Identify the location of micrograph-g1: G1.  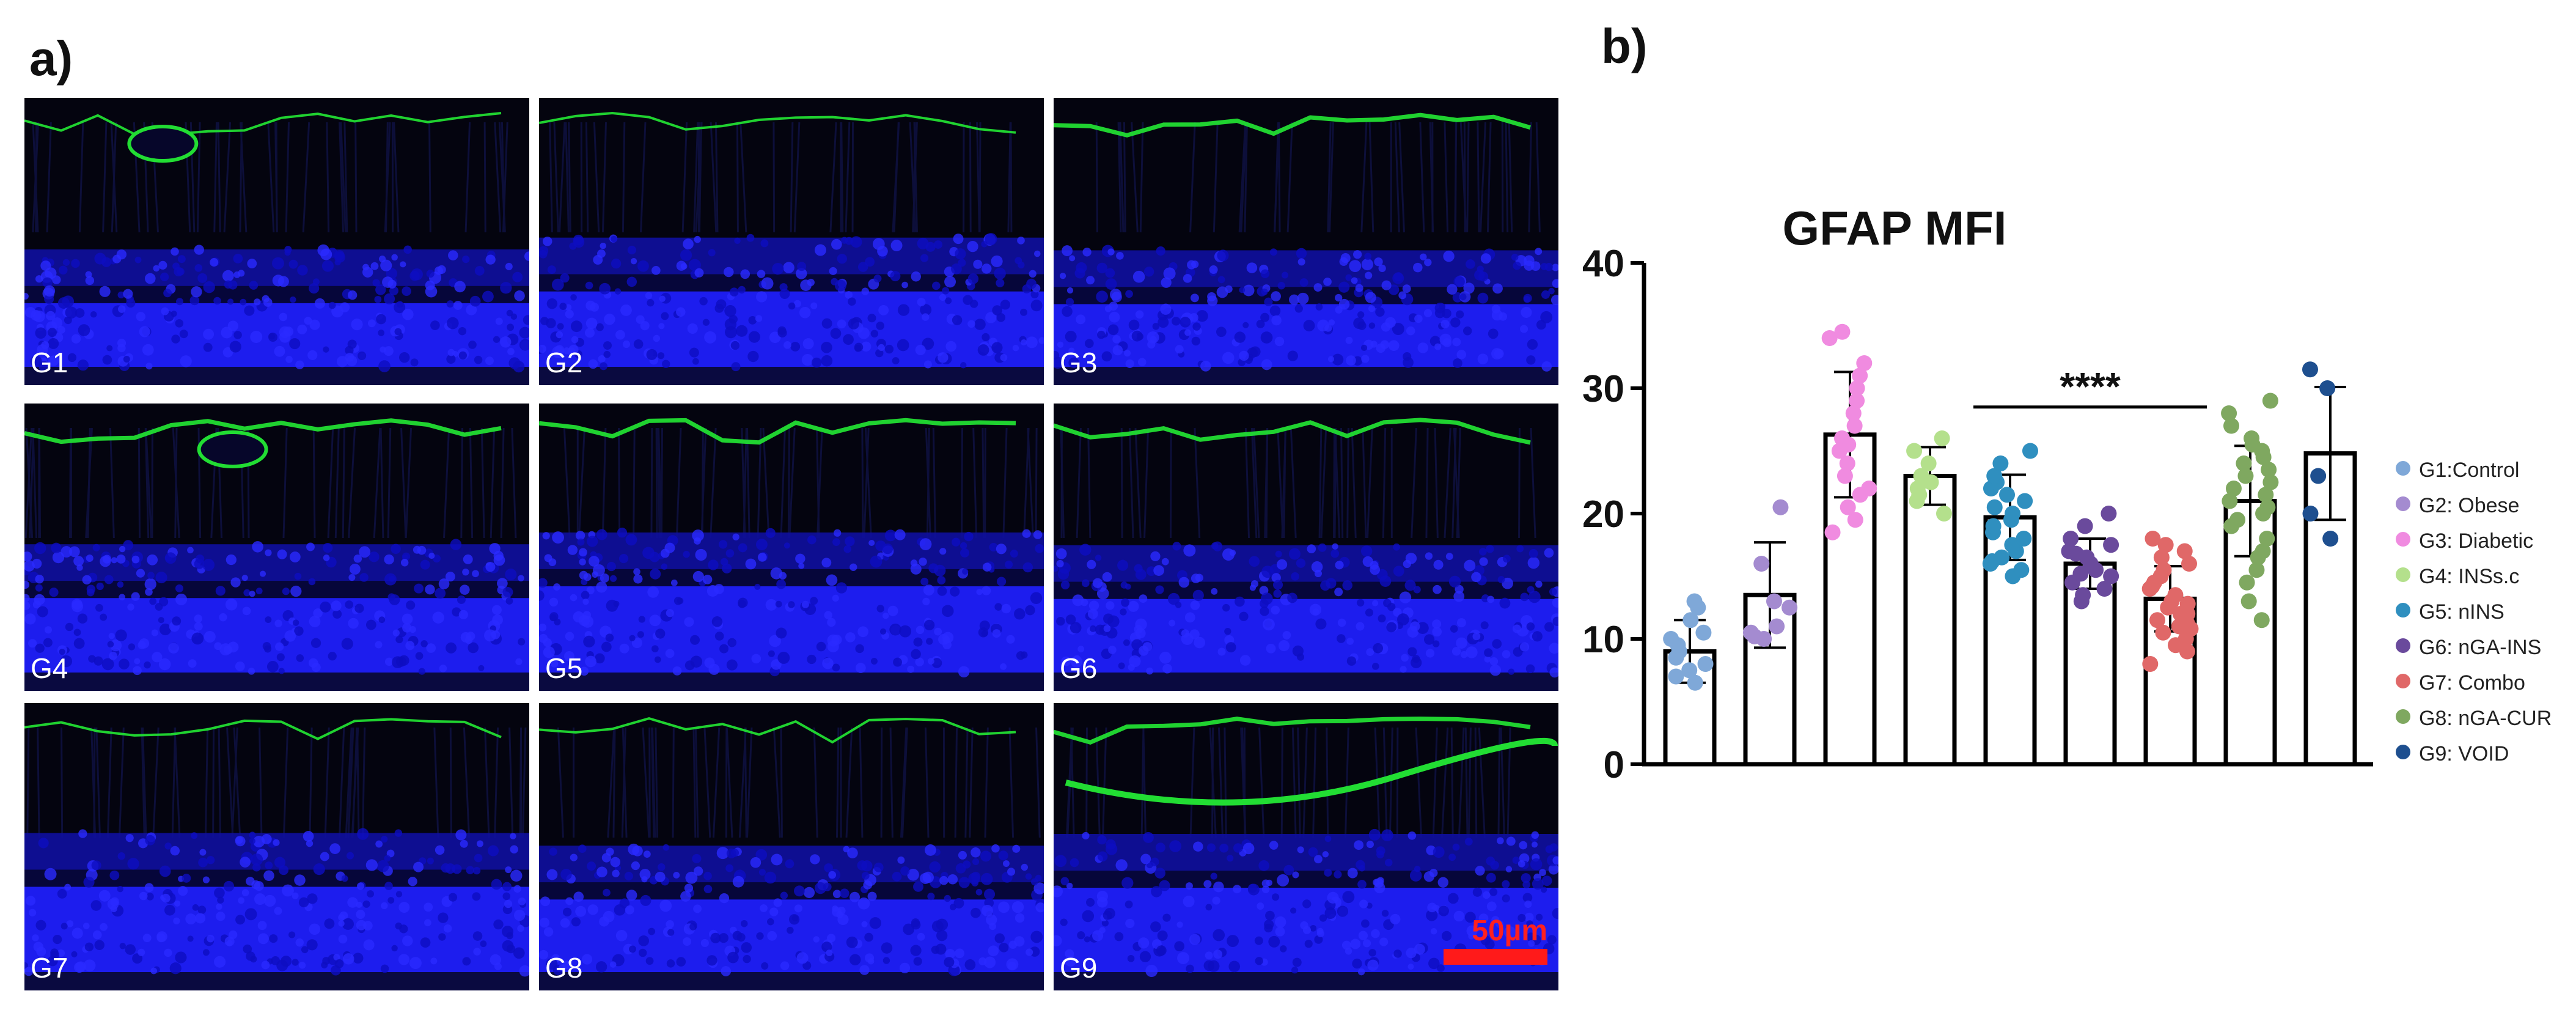
(276, 241).